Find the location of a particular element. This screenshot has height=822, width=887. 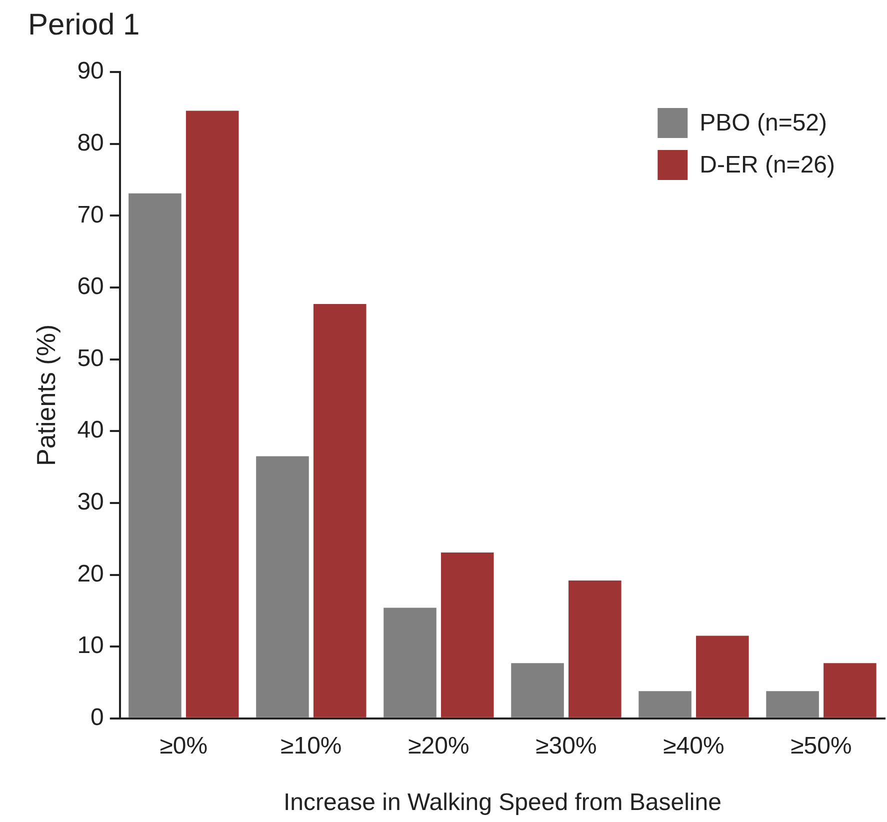

y-axis-title: Patients (%) is located at coordinates (45, 395).